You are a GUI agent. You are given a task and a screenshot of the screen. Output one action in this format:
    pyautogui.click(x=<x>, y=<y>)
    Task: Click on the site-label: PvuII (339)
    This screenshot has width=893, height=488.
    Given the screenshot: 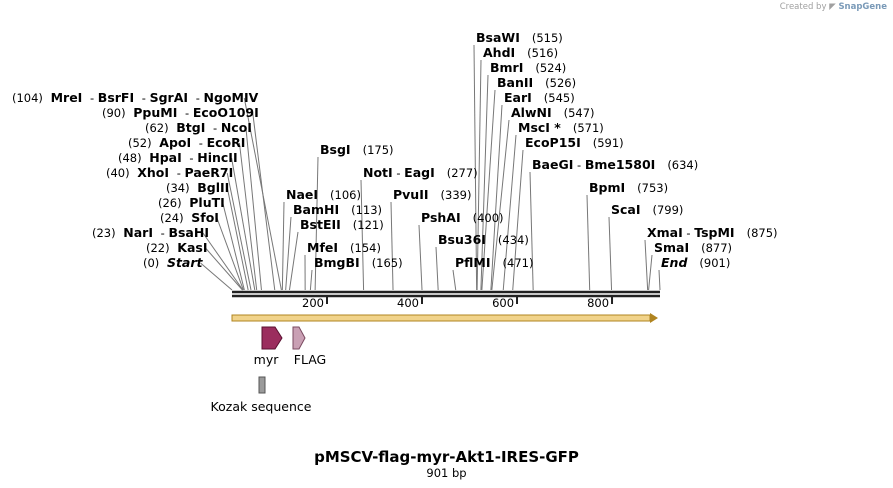 What is the action you would take?
    pyautogui.click(x=432, y=194)
    